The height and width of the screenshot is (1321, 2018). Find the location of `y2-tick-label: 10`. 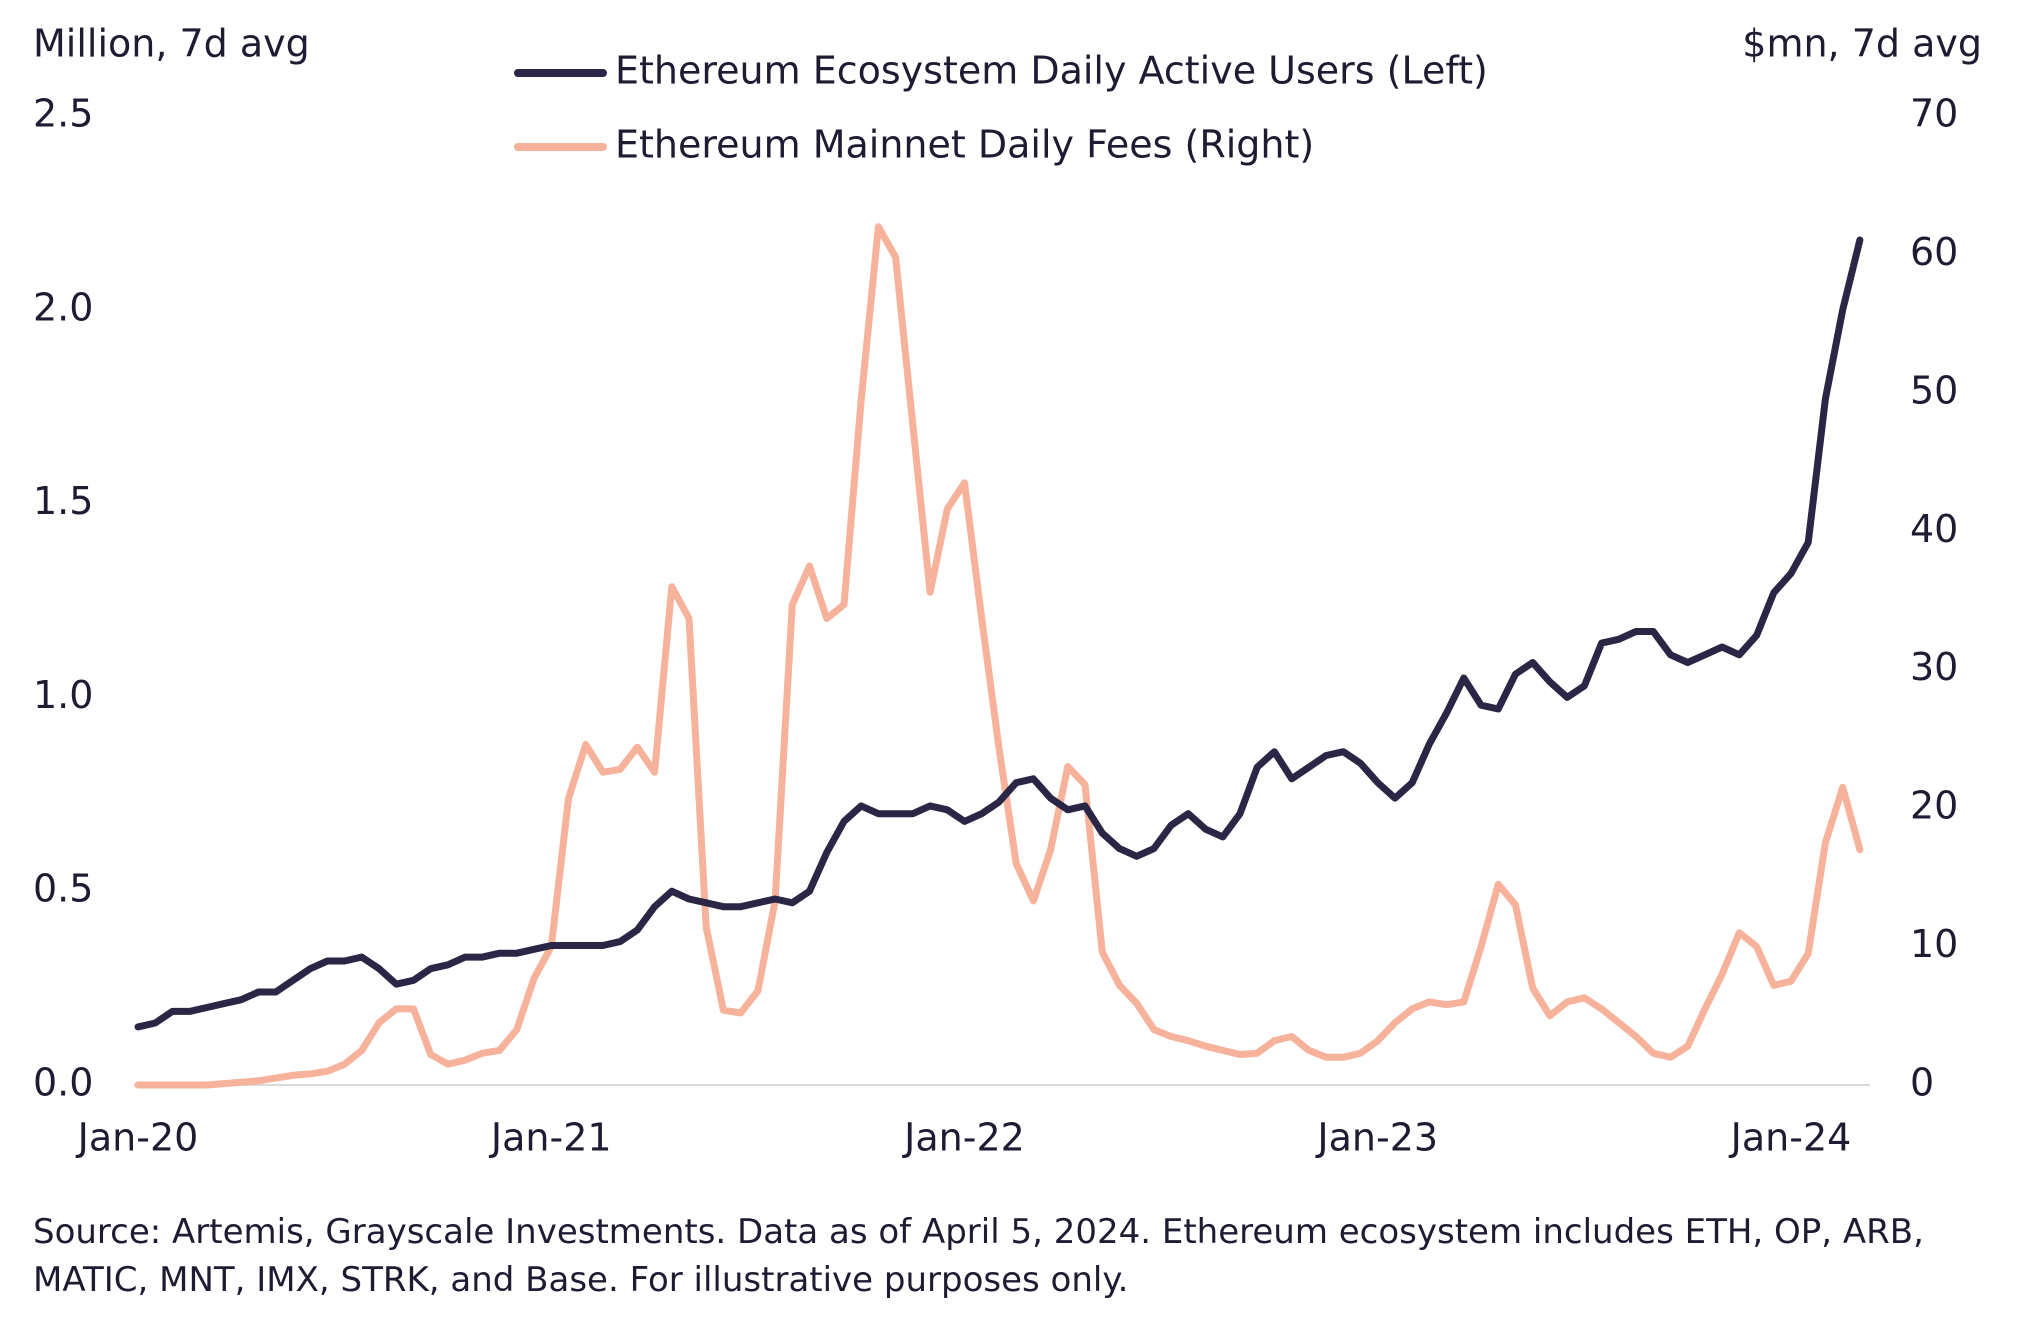

y2-tick-label: 10 is located at coordinates (1934, 944).